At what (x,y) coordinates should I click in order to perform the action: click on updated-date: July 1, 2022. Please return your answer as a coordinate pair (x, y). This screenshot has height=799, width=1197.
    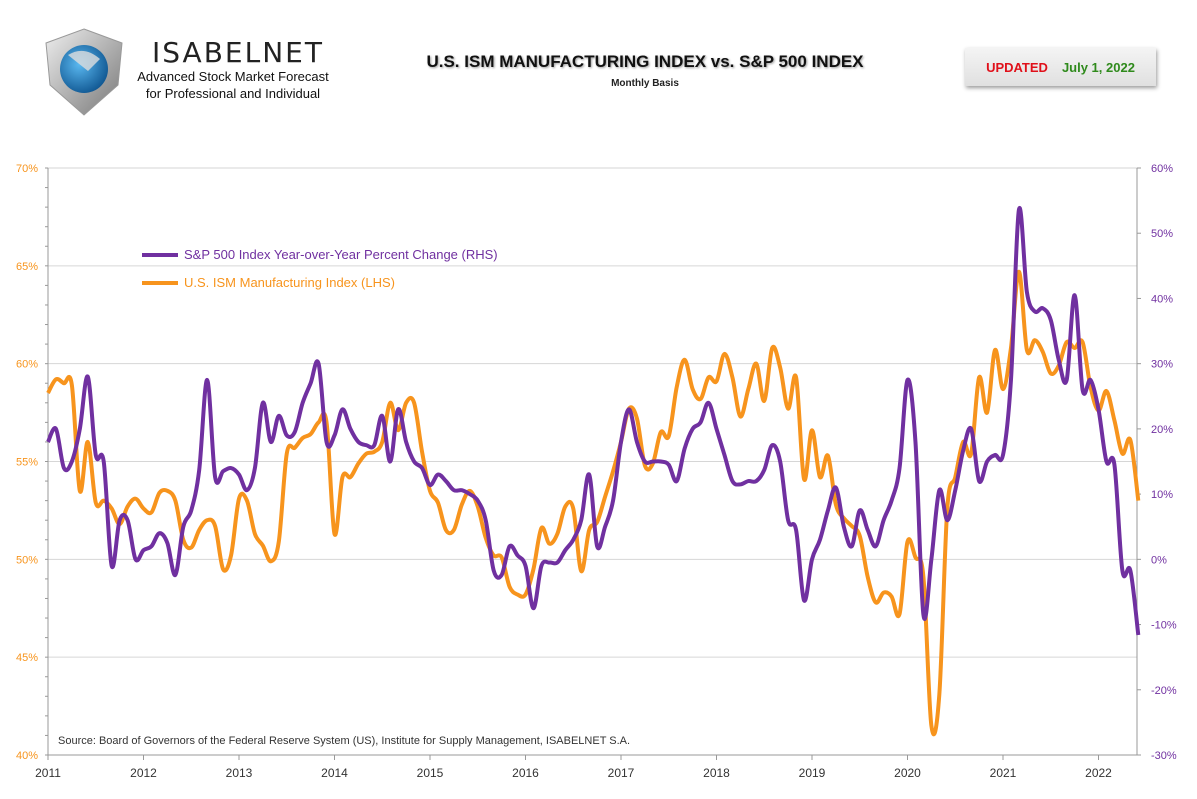
    Looking at the image, I should click on (1098, 67).